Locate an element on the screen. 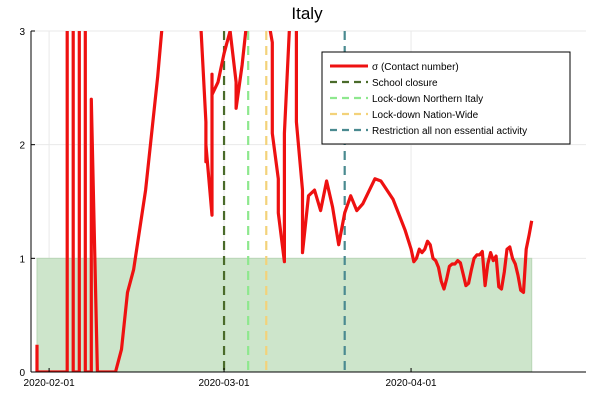 The image size is (600, 400). chart-title: Italy is located at coordinates (307, 13).